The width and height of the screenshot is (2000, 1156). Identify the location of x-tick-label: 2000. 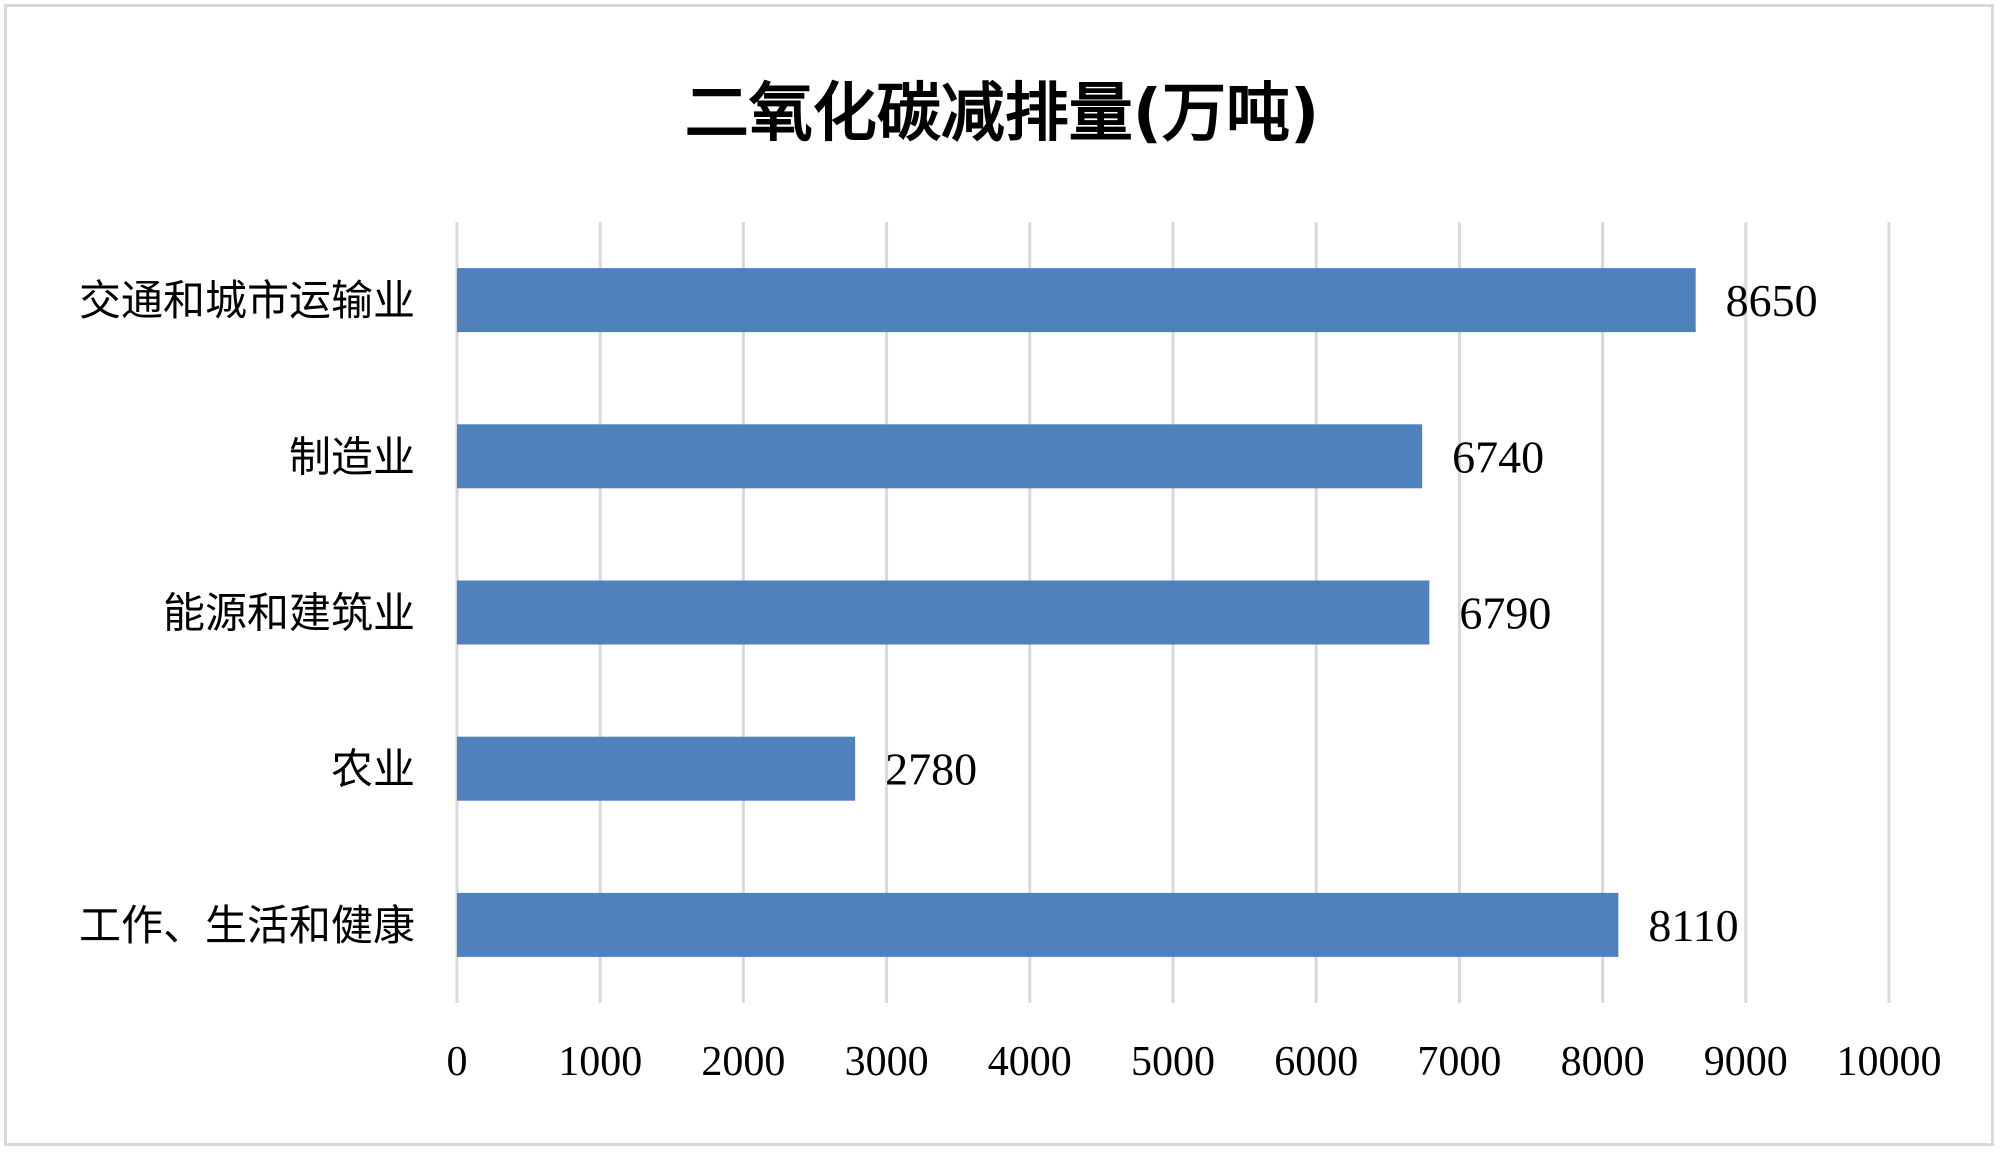
(743, 1062).